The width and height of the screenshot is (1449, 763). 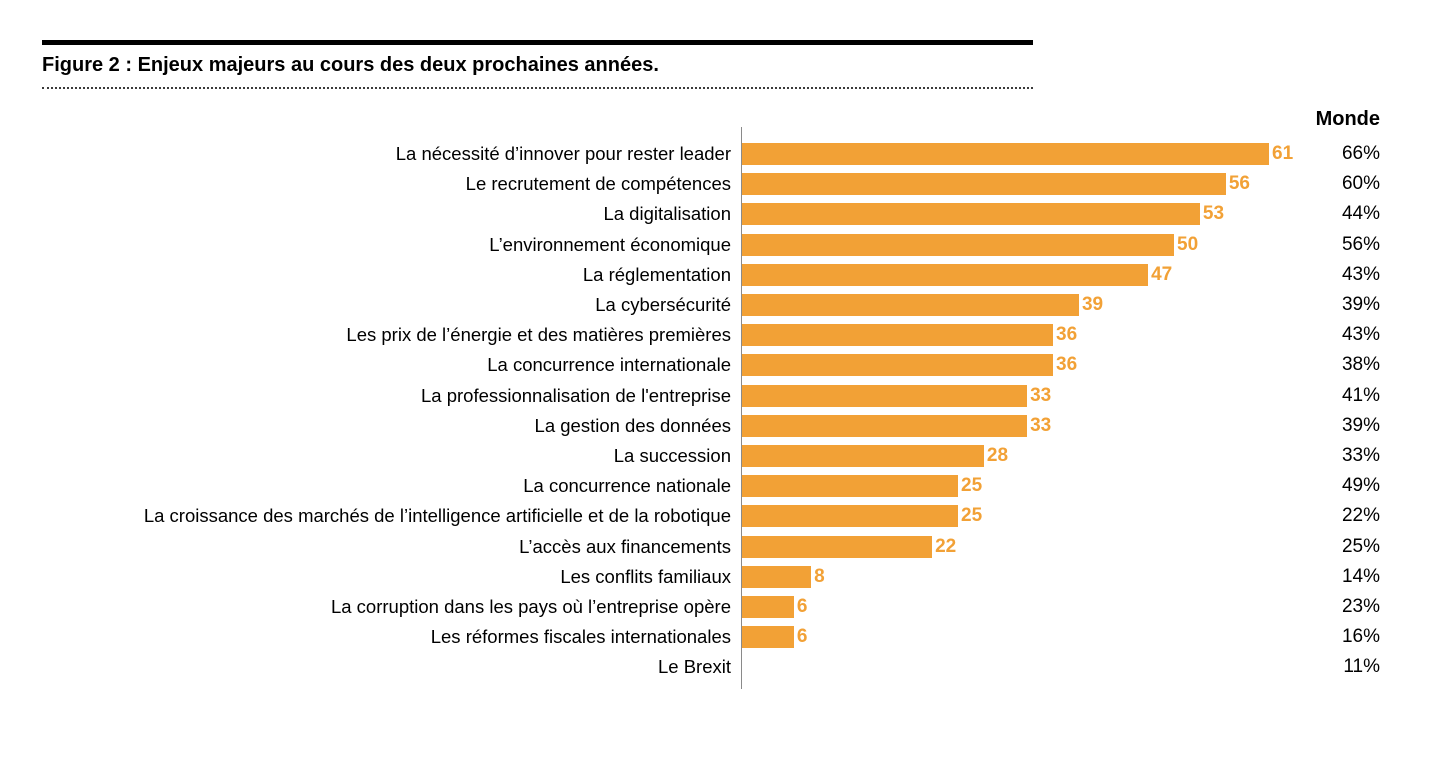 I want to click on chart-row: Le recrutement de compétences 56 60%, so click(x=724, y=184).